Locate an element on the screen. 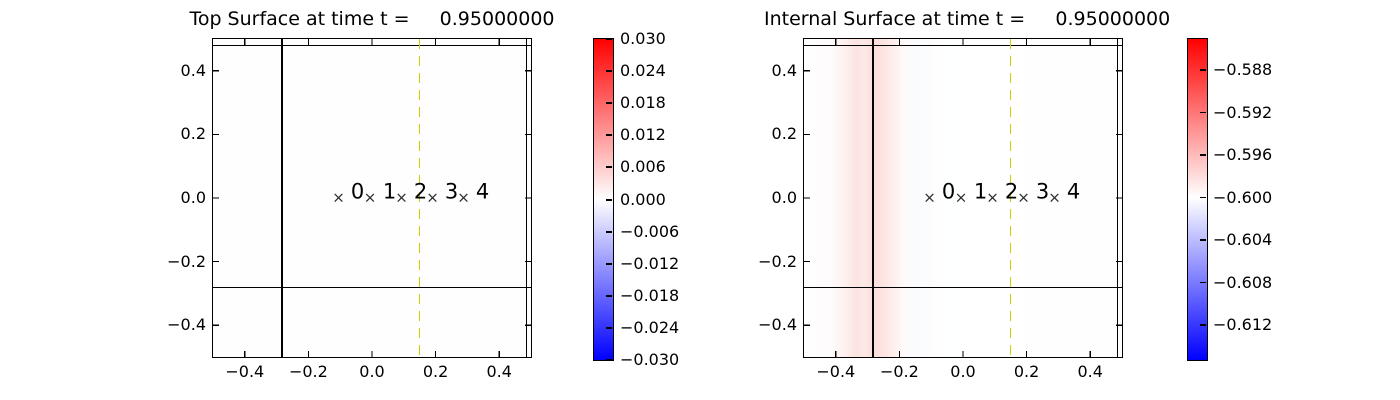  colorbar-tick-label: −0.024 is located at coordinates (651, 328).